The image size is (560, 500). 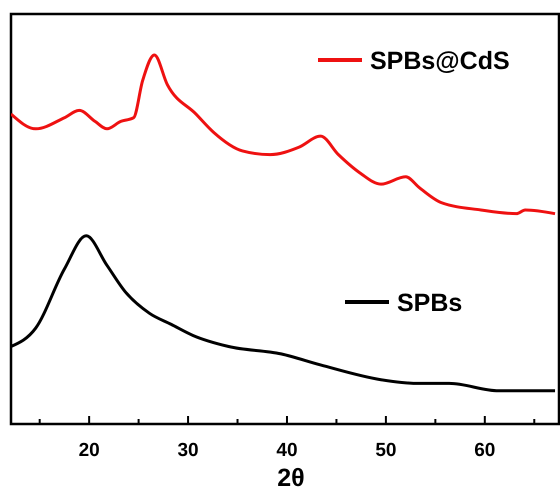 I want to click on x-tick-label: 50, so click(x=385, y=450).